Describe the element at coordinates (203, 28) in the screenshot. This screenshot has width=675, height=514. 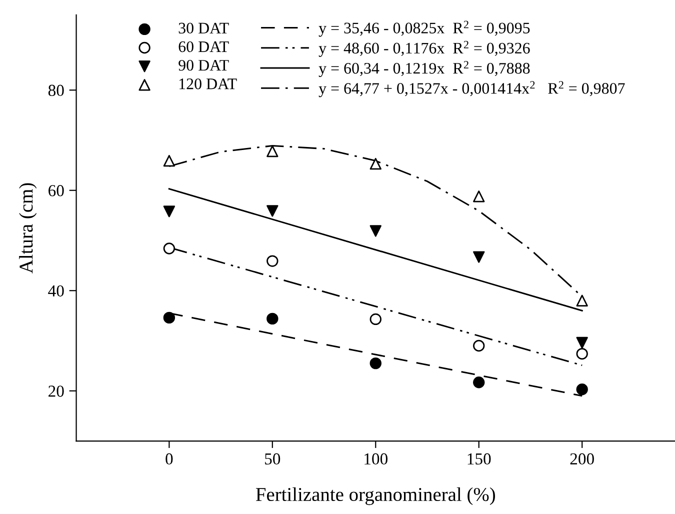
I see `legend-label: 30 DAT` at that location.